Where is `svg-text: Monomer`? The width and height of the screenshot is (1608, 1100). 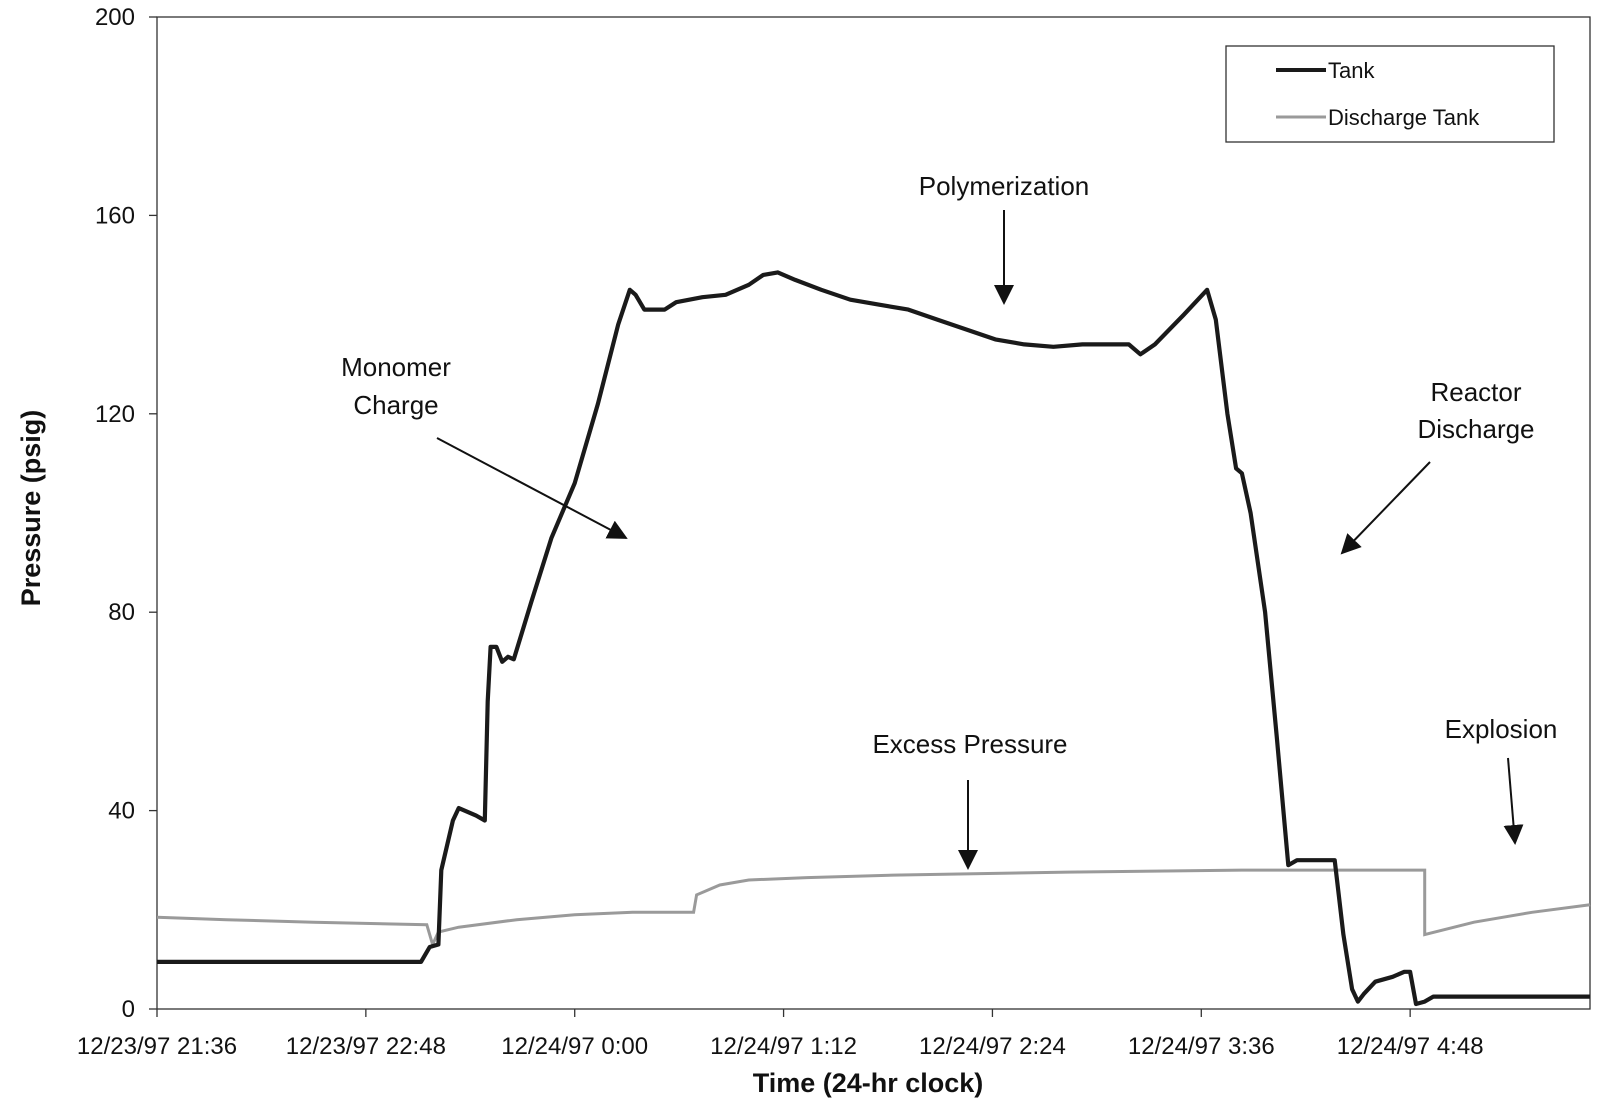
svg-text: Monomer is located at coordinates (396, 367).